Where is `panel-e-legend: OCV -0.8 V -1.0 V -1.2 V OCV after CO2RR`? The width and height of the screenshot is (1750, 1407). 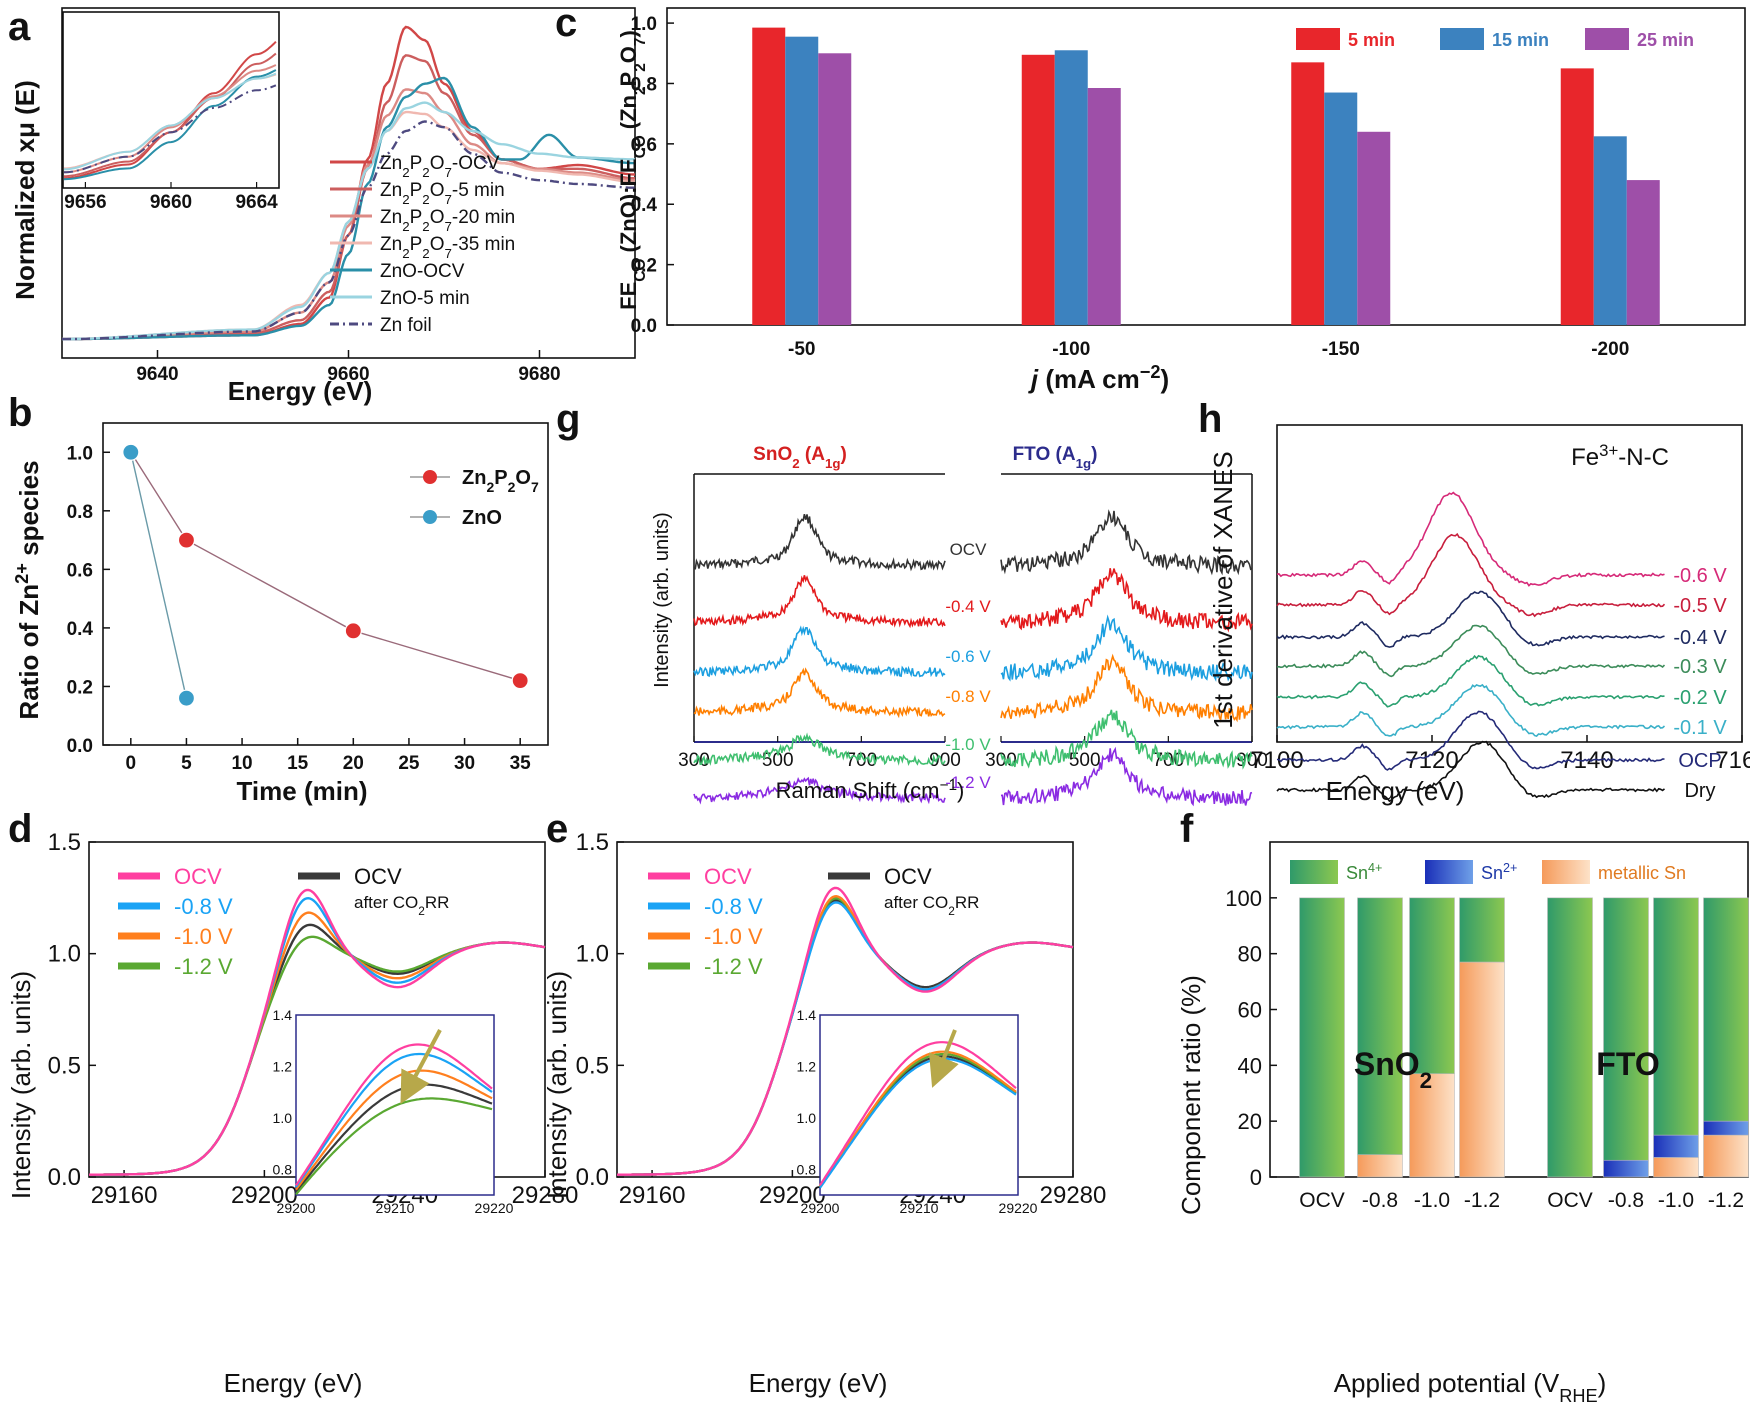 panel-e-legend: OCV -0.8 V -1.0 V -1.2 V OCV after CO2RR is located at coordinates (813, 921).